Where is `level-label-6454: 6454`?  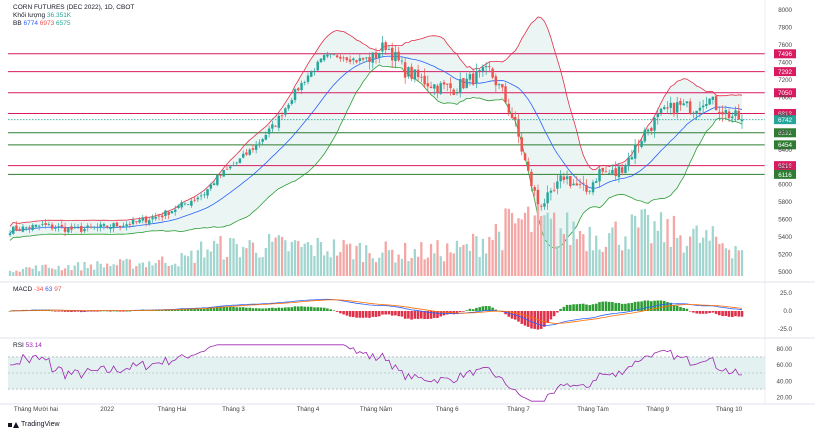
level-label-6454: 6454 is located at coordinates (785, 145).